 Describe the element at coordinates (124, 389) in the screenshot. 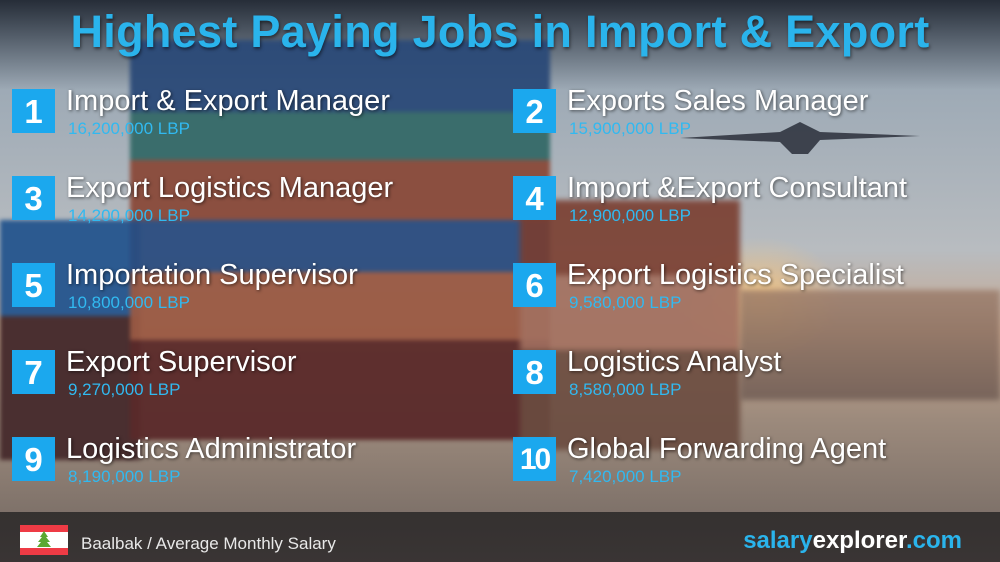

I see `job-salary: 9,270,000 LBP` at that location.